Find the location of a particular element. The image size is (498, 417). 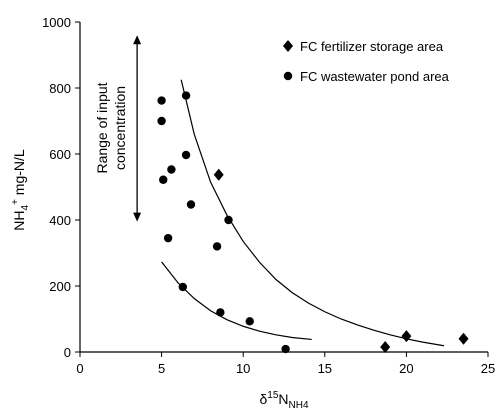

y-tick-label: 0 is located at coordinates (67, 352).